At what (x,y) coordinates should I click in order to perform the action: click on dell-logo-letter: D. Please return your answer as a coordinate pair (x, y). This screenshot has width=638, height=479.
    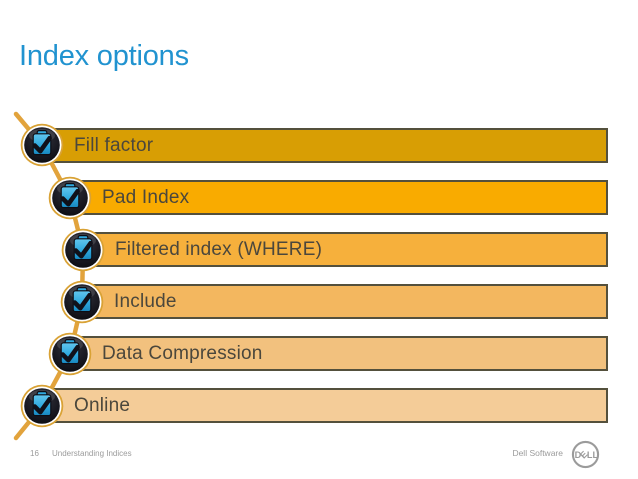
    Looking at the image, I should click on (578, 455).